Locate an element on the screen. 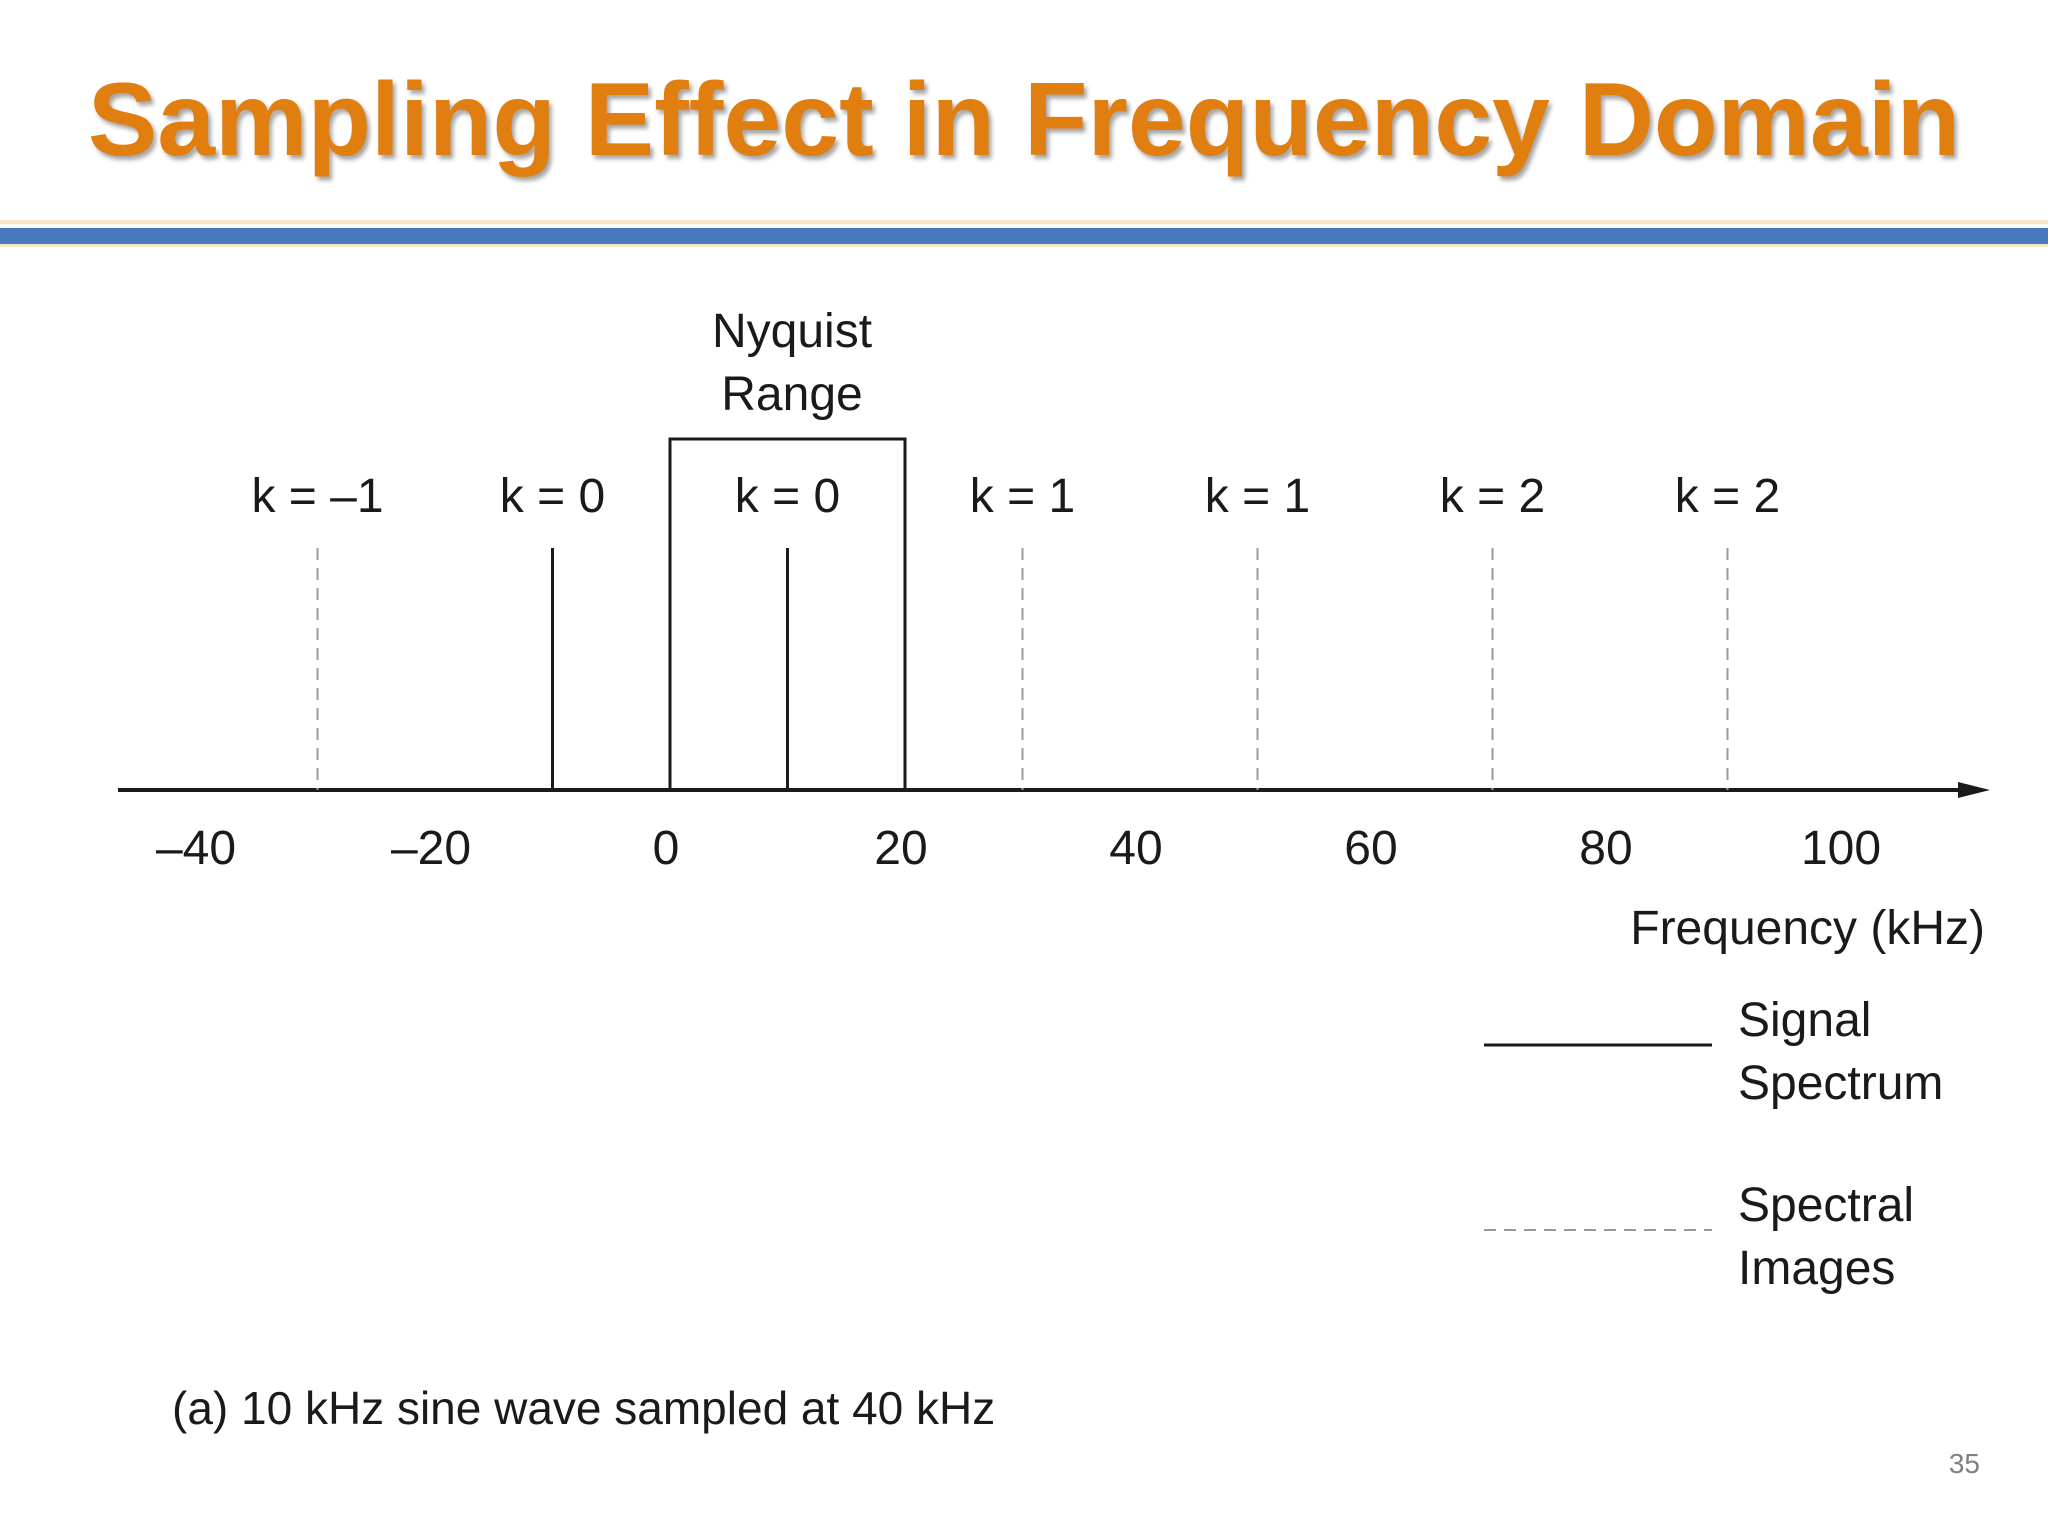 The image size is (2048, 1536). legend-signal-line2: Spectrum is located at coordinates (1840, 1083).